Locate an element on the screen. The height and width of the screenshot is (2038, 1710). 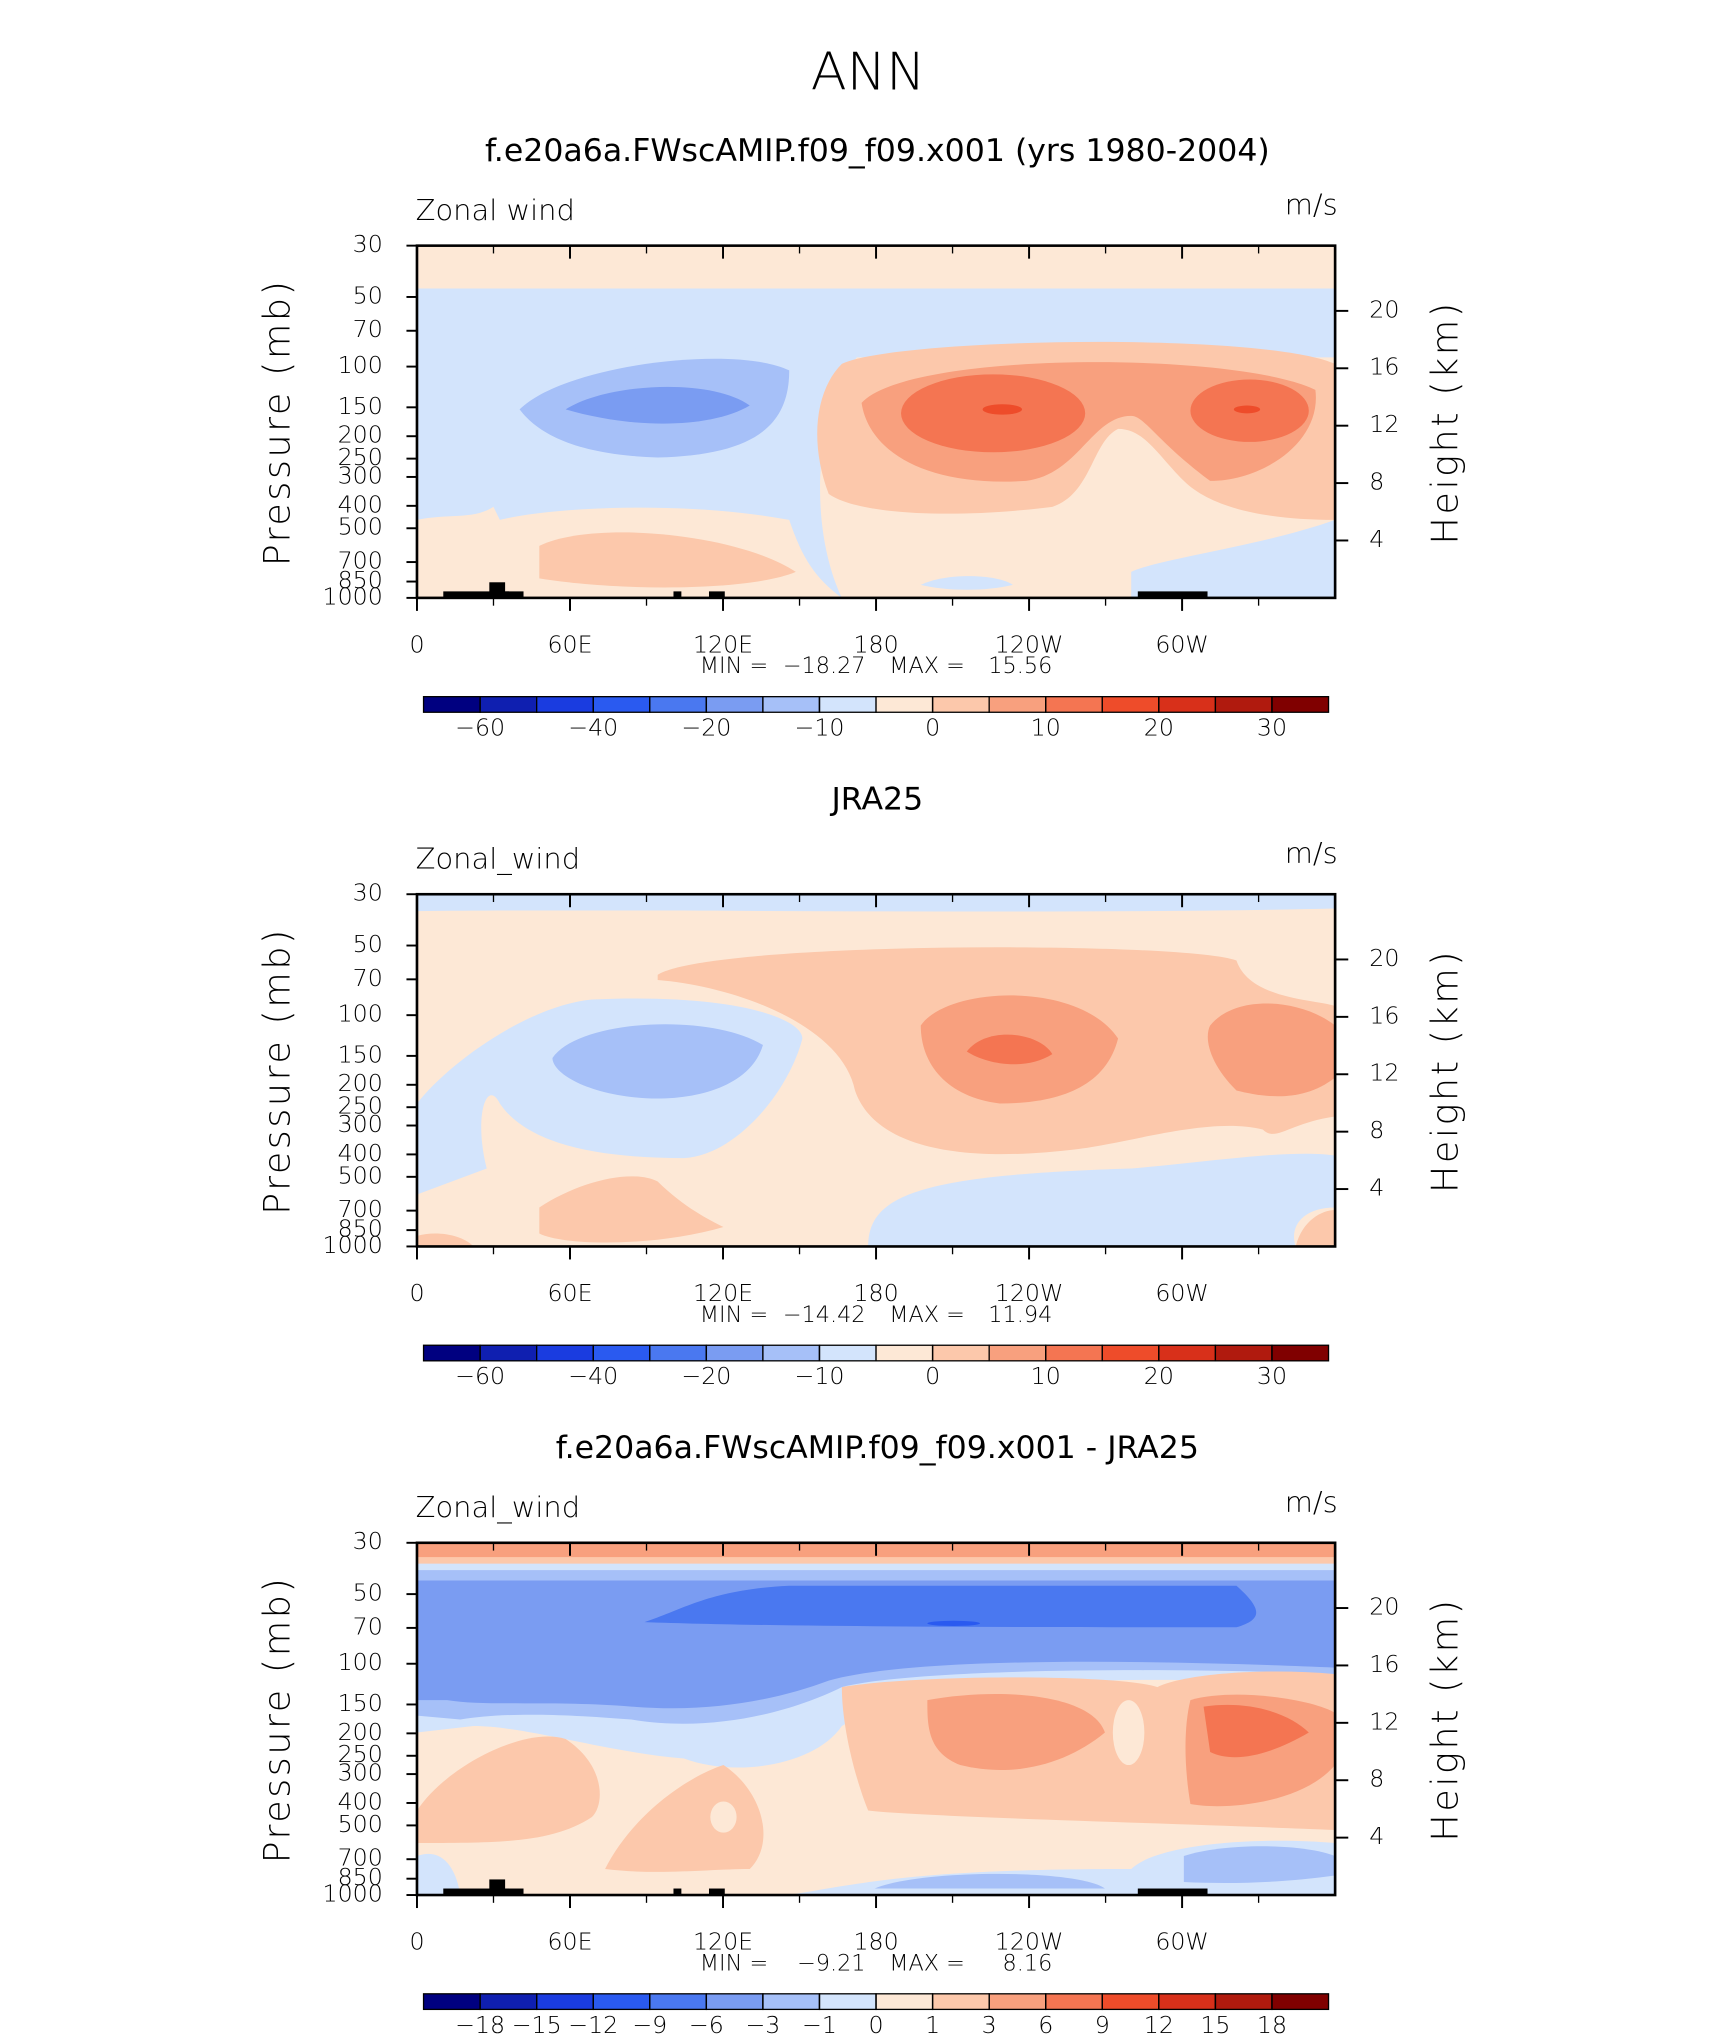
max-label: MAX = is located at coordinates (927, 1963).